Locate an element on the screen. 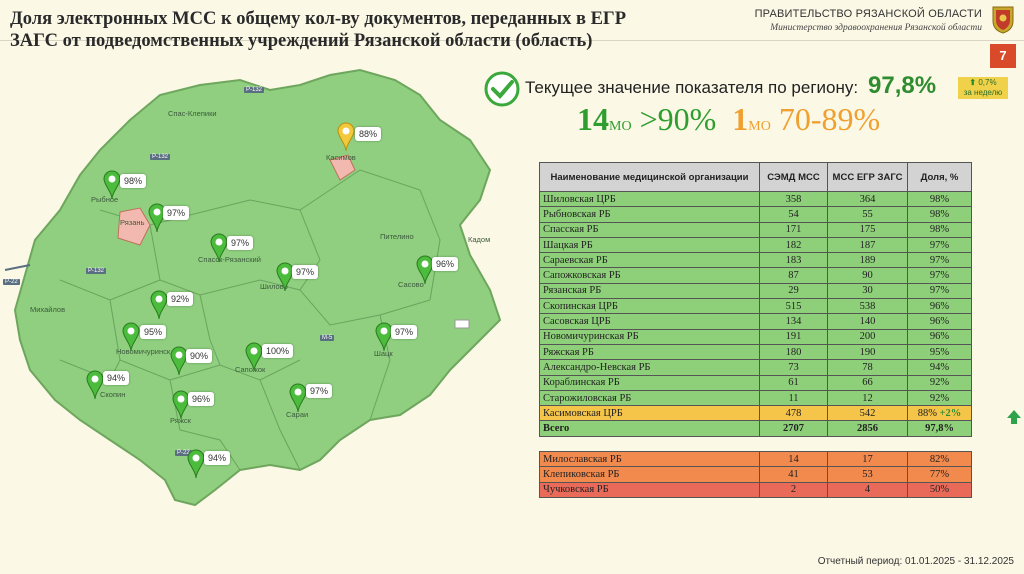  share-value: 77% is located at coordinates (939, 474).